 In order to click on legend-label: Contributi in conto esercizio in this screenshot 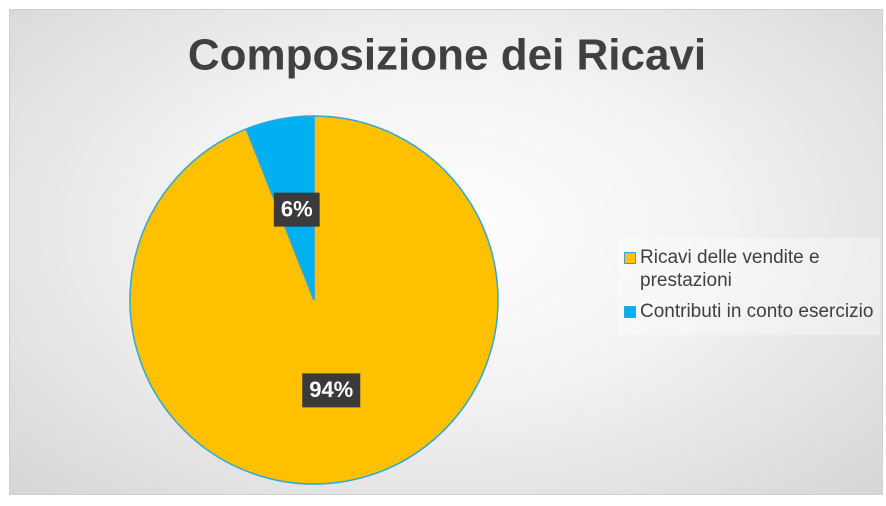, I will do `click(757, 311)`.